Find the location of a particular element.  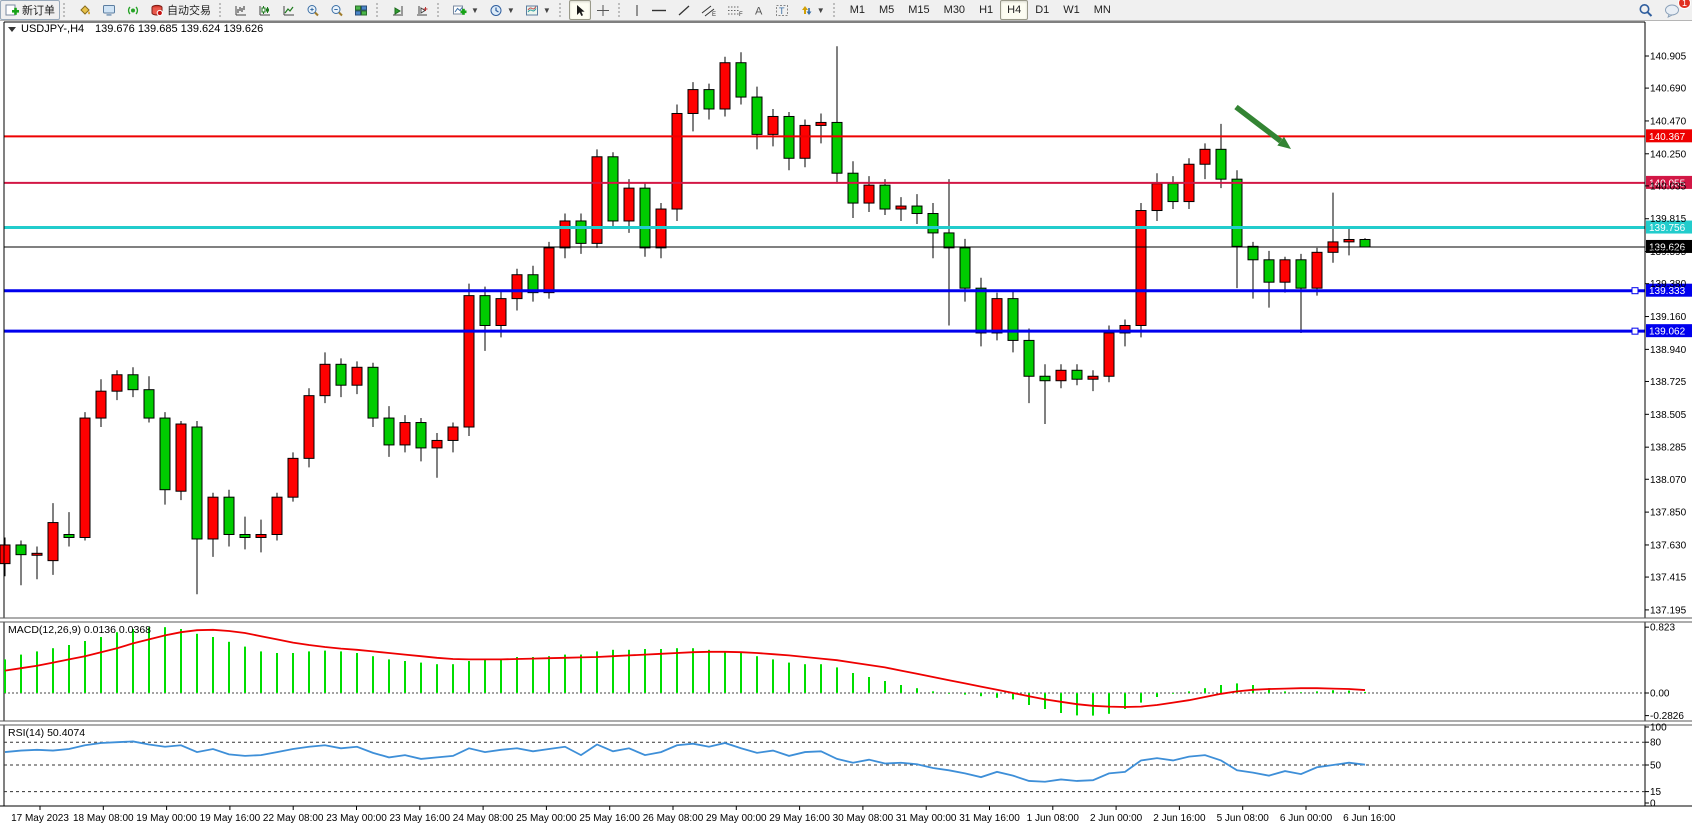

new-order-button: 新订单 is located at coordinates (30, 10).